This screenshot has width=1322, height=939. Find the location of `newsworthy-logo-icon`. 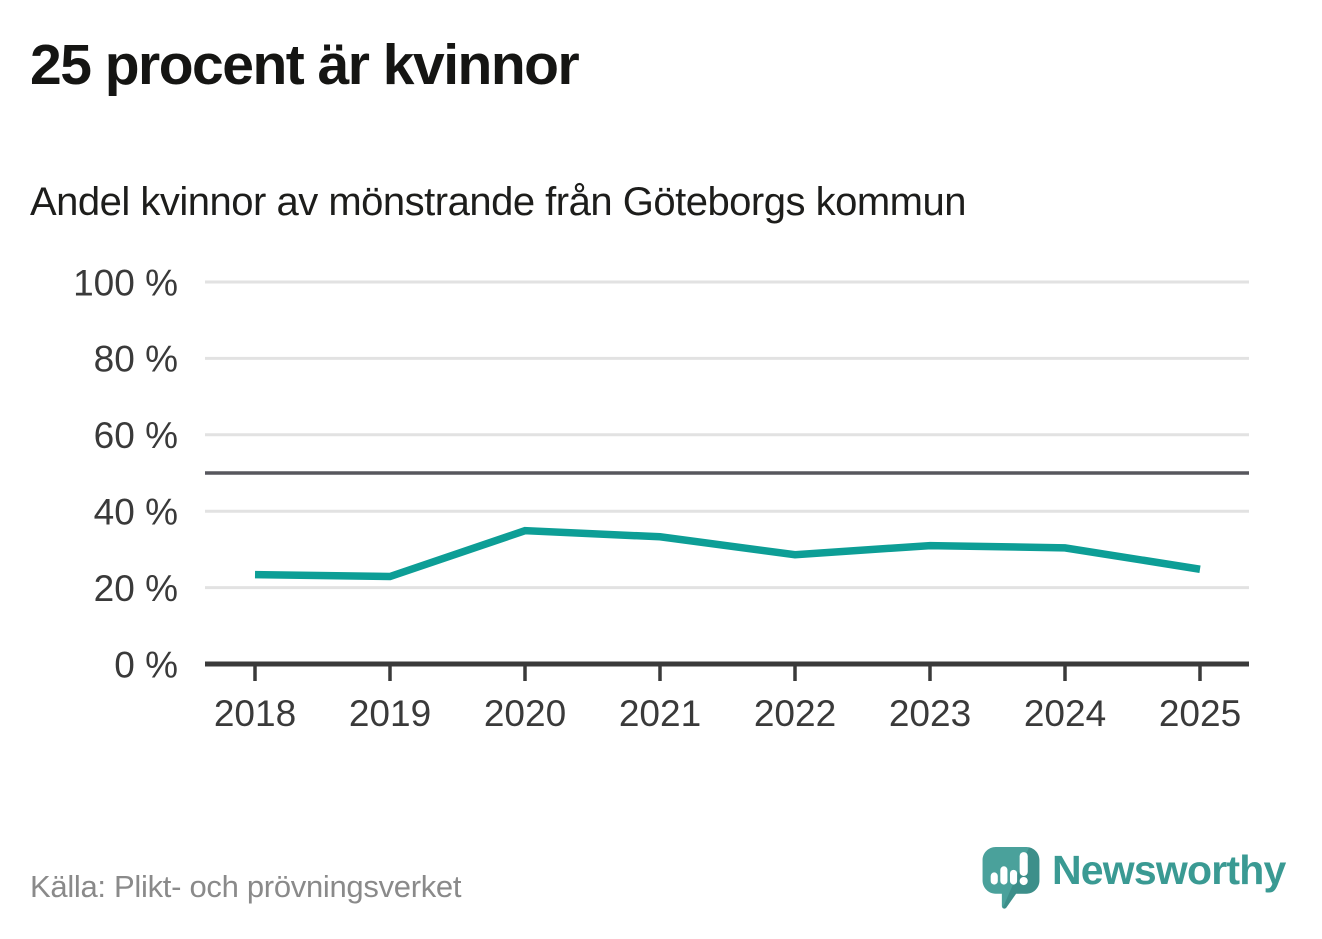

newsworthy-logo-icon is located at coordinates (1011, 878).